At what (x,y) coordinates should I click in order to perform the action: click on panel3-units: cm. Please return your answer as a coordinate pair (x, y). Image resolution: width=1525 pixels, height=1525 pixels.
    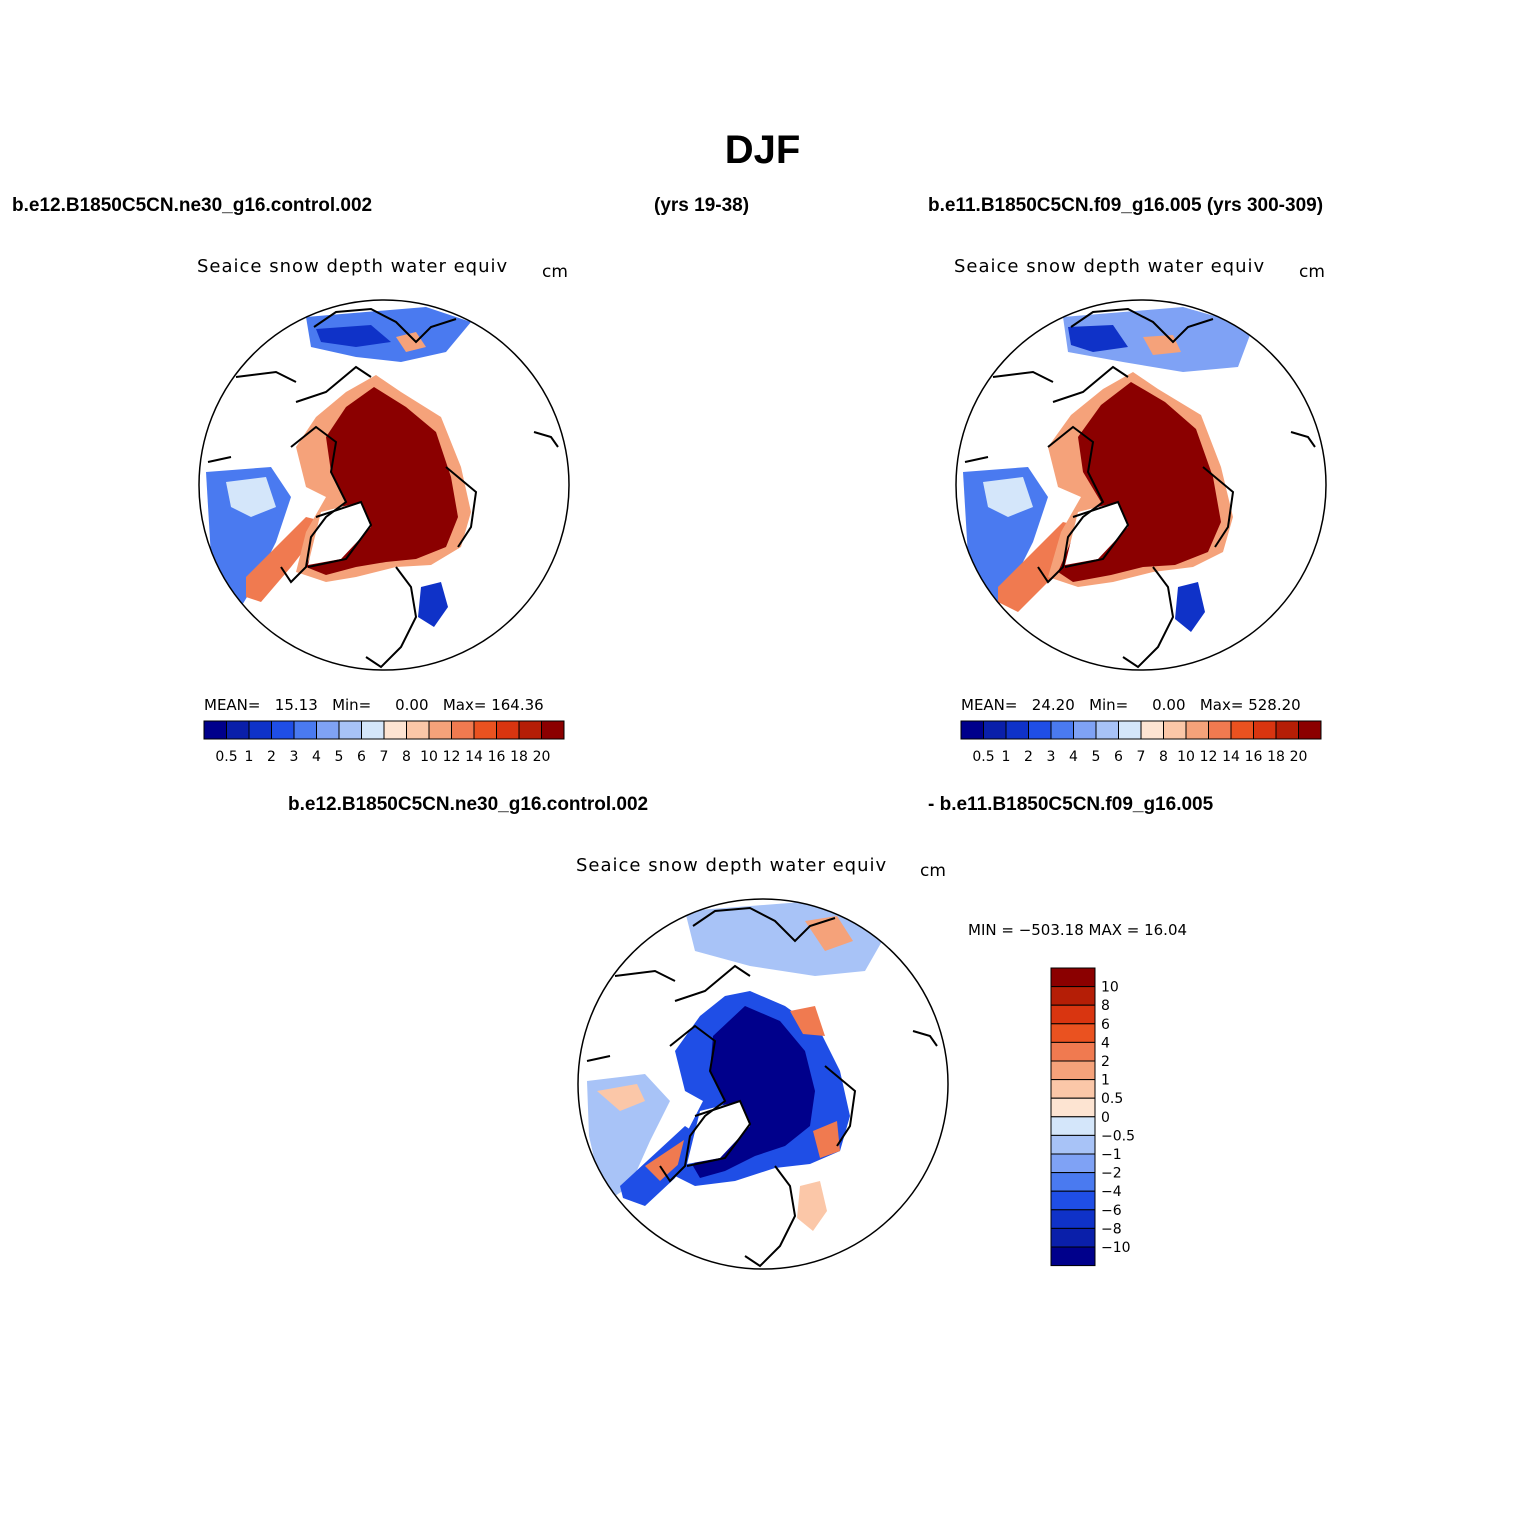
    Looking at the image, I should click on (933, 871).